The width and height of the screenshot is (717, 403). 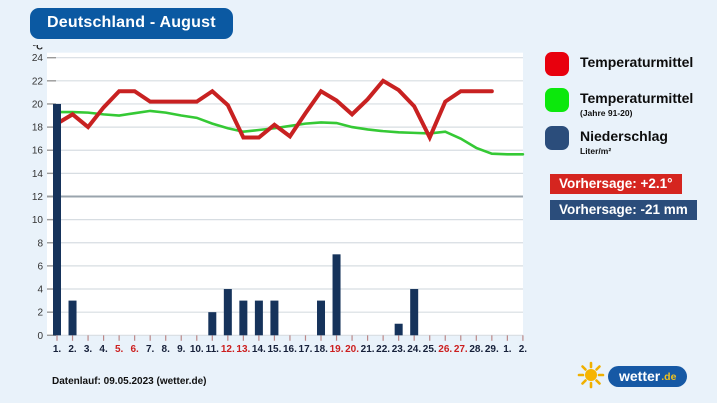 What do you see at coordinates (243, 349) in the screenshot?
I see `x-tick-label: 13.` at bounding box center [243, 349].